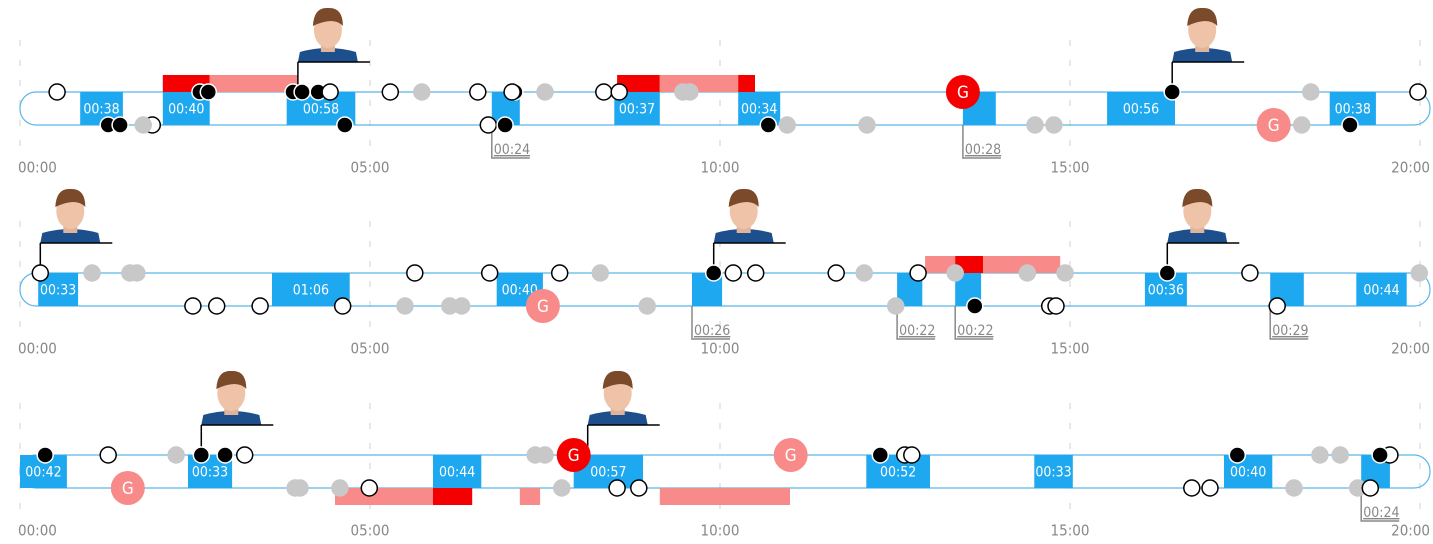 The height and width of the screenshot is (544, 1433). Describe the element at coordinates (1410, 531) in the screenshot. I see `x-tick-label: 20:00` at that location.